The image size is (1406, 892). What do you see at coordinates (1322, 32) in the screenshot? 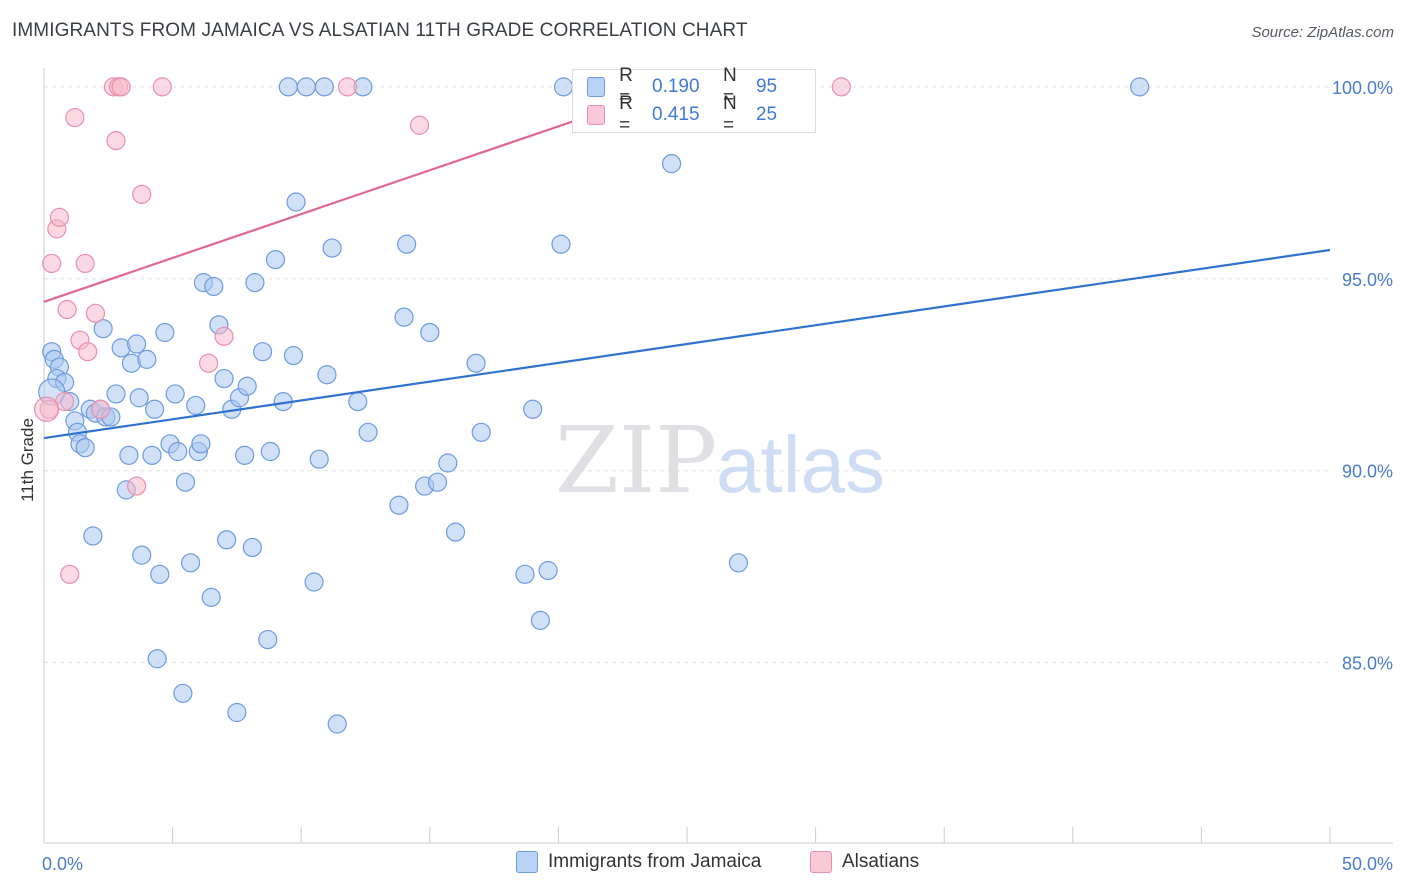
I see `source-credit: Source: ZipAtlas.com` at bounding box center [1322, 32].